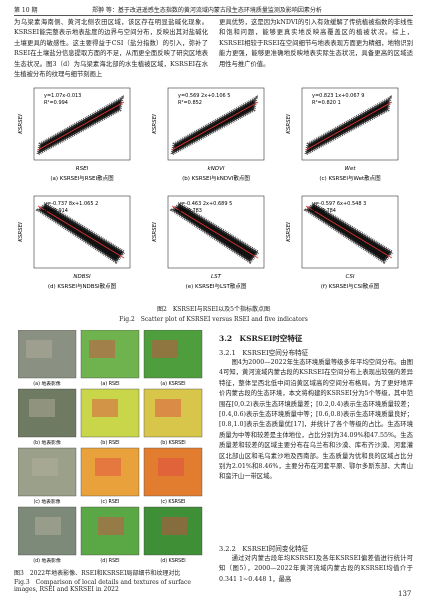 The height and width of the screenshot is (603, 427). Describe the element at coordinates (349, 277) in the screenshot. I see `x-axis-label: CSI` at that location.